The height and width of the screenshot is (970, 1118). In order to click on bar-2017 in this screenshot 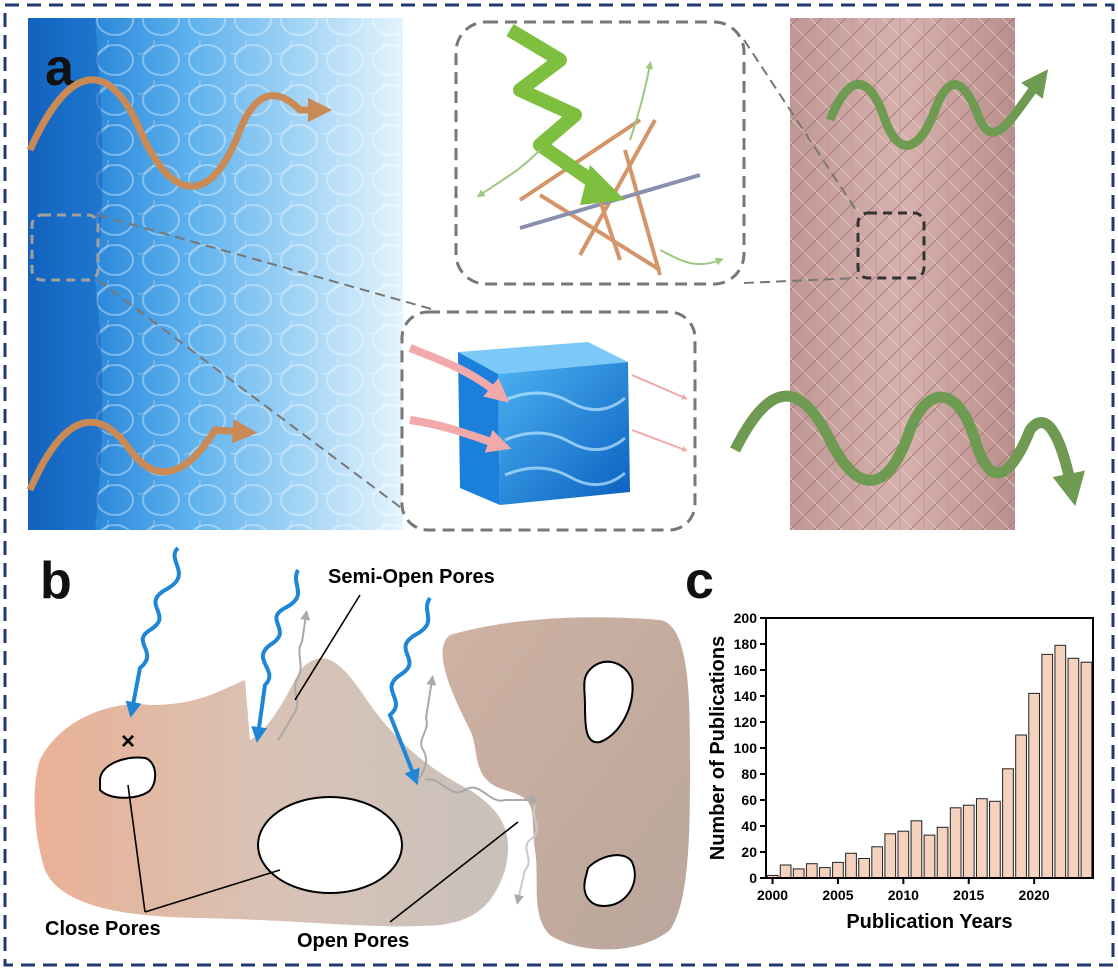, I will do `click(995, 839)`.